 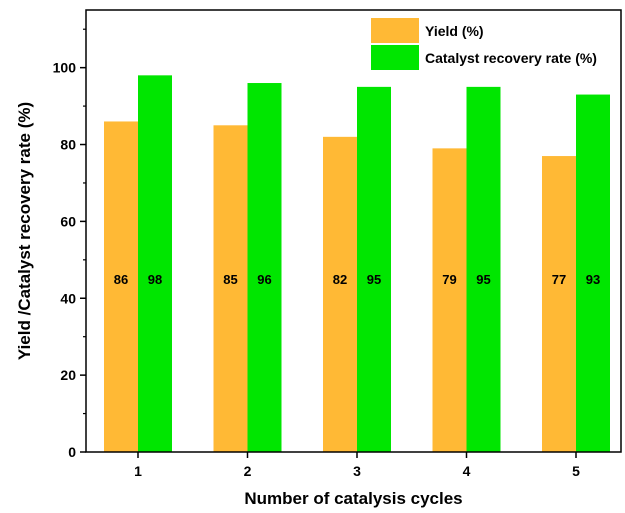 What do you see at coordinates (559, 279) in the screenshot?
I see `data-label-yield-cycle-5: 77` at bounding box center [559, 279].